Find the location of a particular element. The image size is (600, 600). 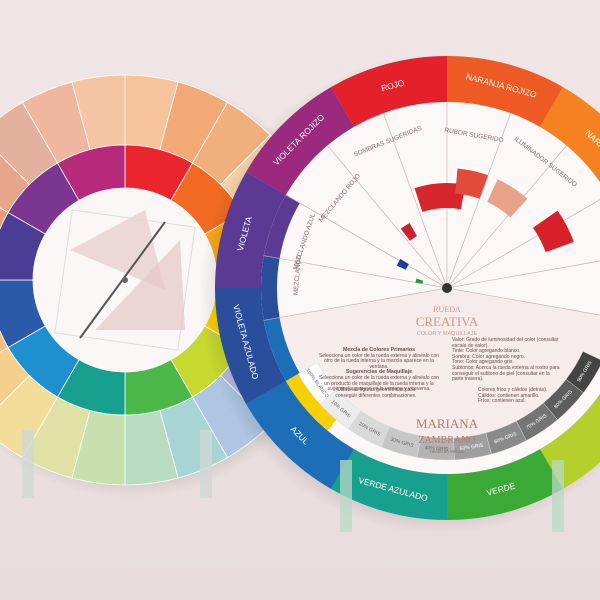

gray-label: 50% GRIS is located at coordinates (471, 448).